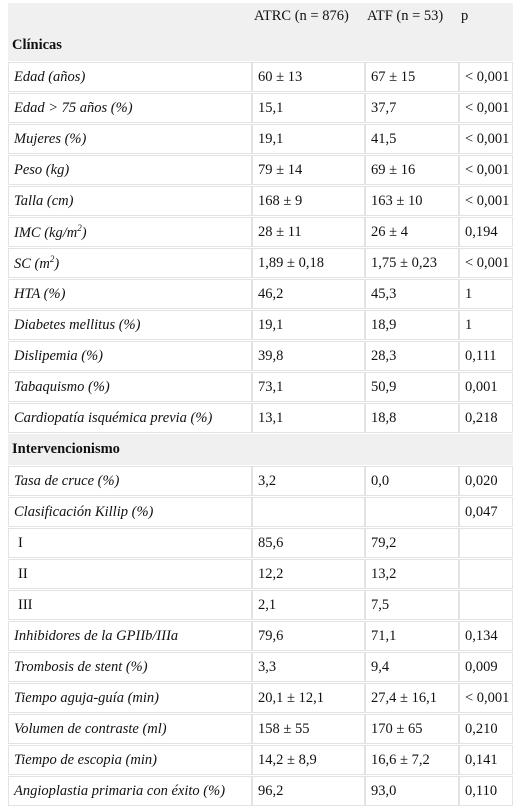 The height and width of the screenshot is (812, 523). I want to click on atrc-value-cell: 158 ± 55, so click(308, 729).